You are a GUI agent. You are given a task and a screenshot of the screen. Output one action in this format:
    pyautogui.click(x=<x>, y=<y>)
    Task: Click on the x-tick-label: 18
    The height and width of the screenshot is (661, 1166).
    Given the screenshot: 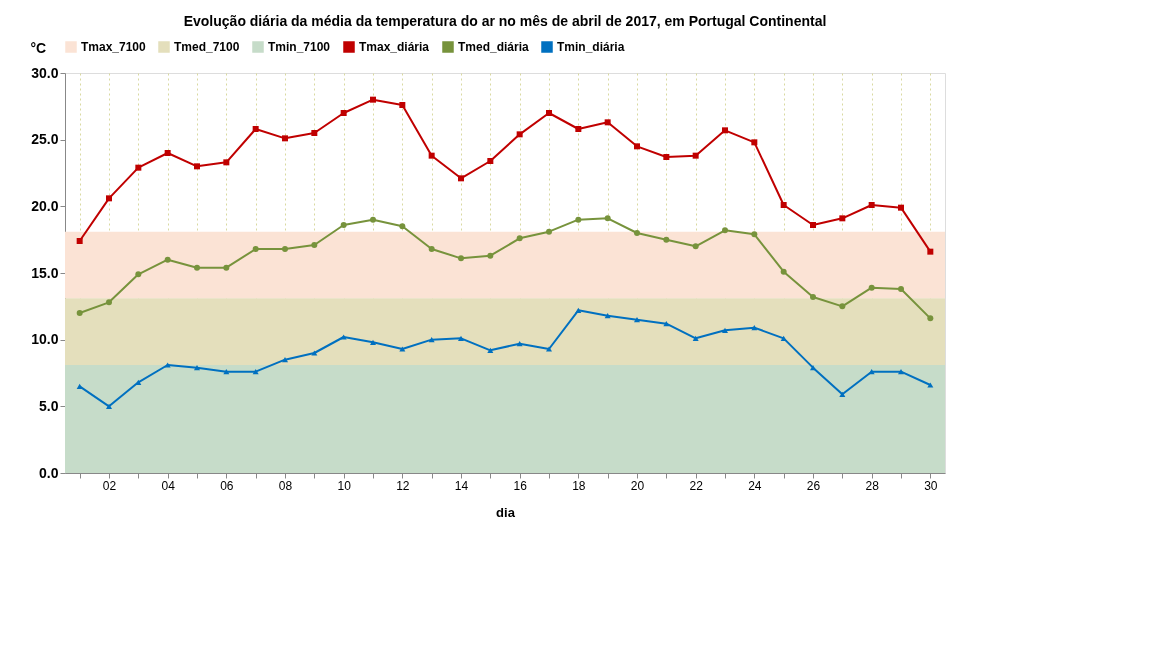 What is the action you would take?
    pyautogui.click(x=579, y=485)
    